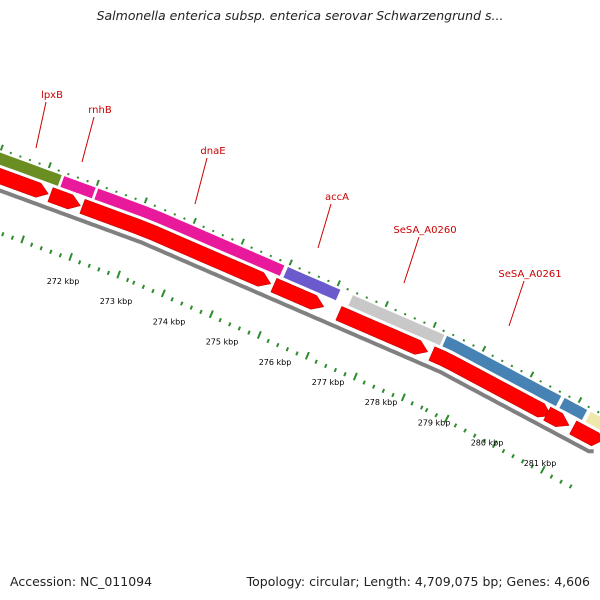 This screenshot has width=600, height=600. I want to click on tick-label: 279 kbp, so click(434, 422).